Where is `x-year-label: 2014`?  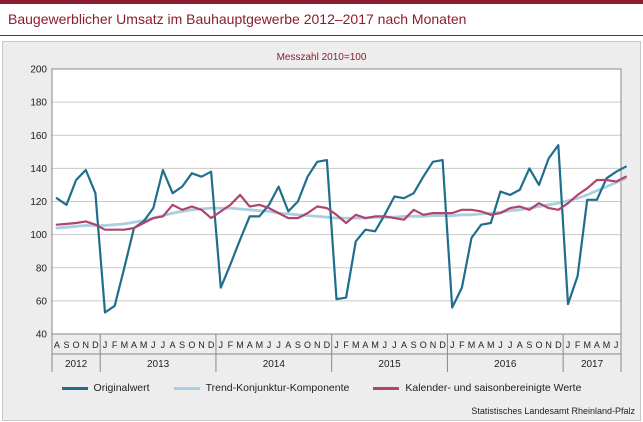
x-year-label: 2014 is located at coordinates (274, 364).